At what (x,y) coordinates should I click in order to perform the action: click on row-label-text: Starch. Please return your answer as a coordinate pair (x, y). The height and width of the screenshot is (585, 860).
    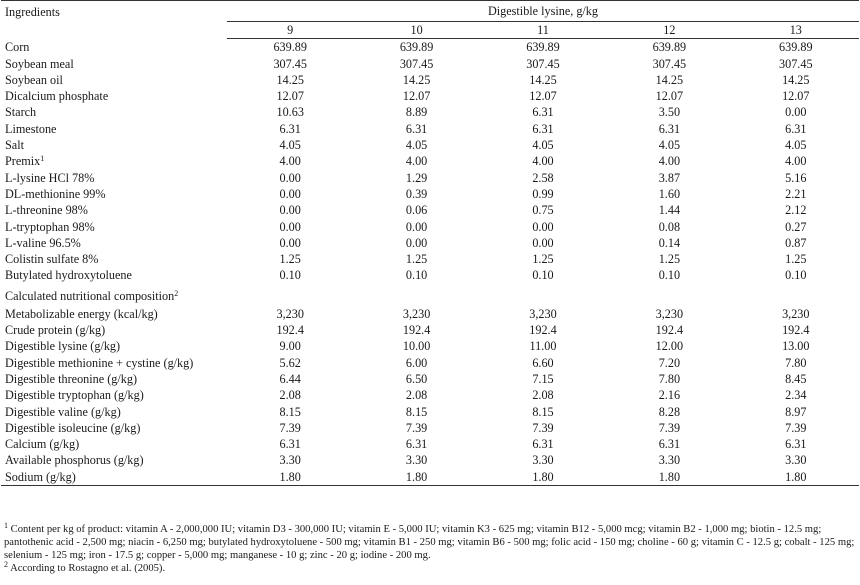
    Looking at the image, I should click on (21, 112).